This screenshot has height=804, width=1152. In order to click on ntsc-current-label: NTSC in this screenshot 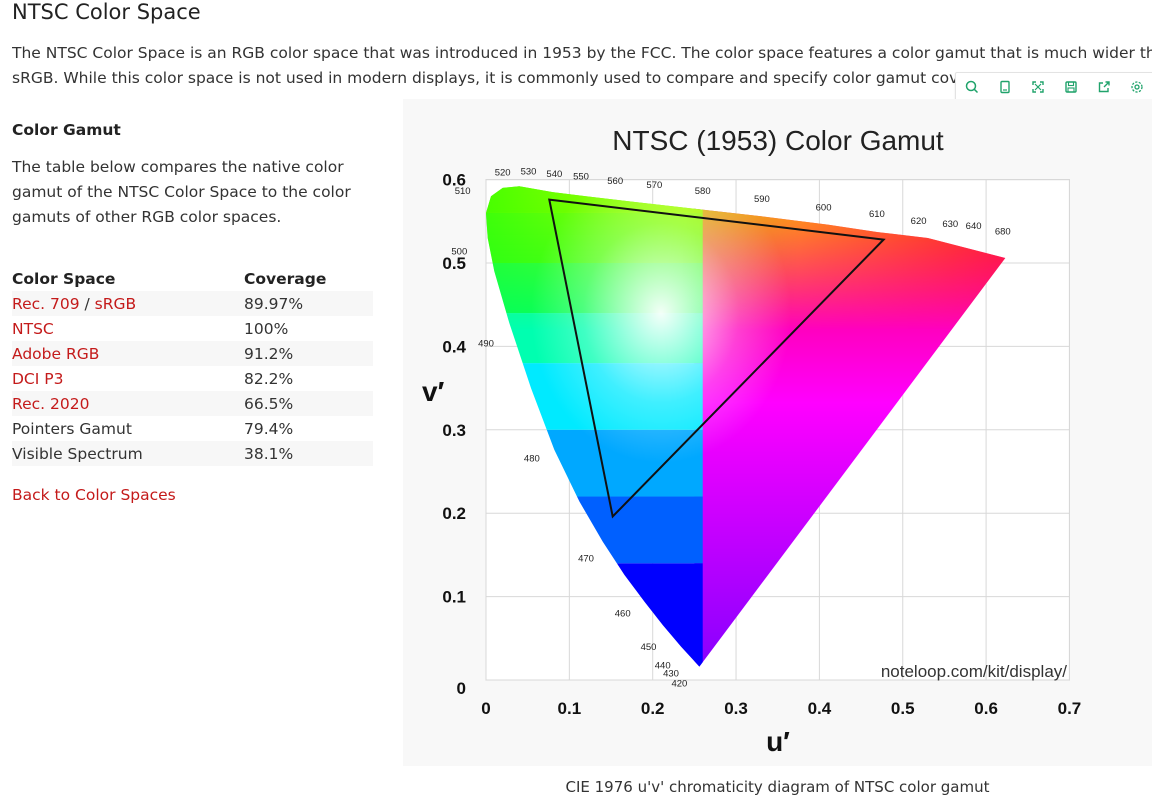, I will do `click(33, 328)`.